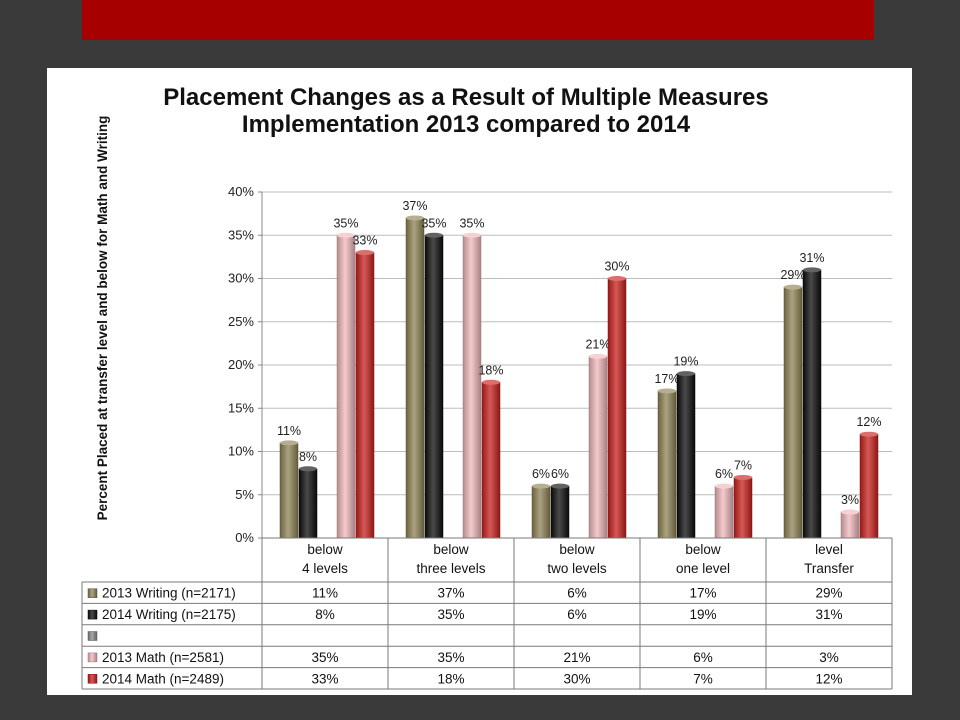 The image size is (960, 720). Describe the element at coordinates (163, 678) in the screenshot. I see `legend-label: 2014 Math (n=2489)` at that location.